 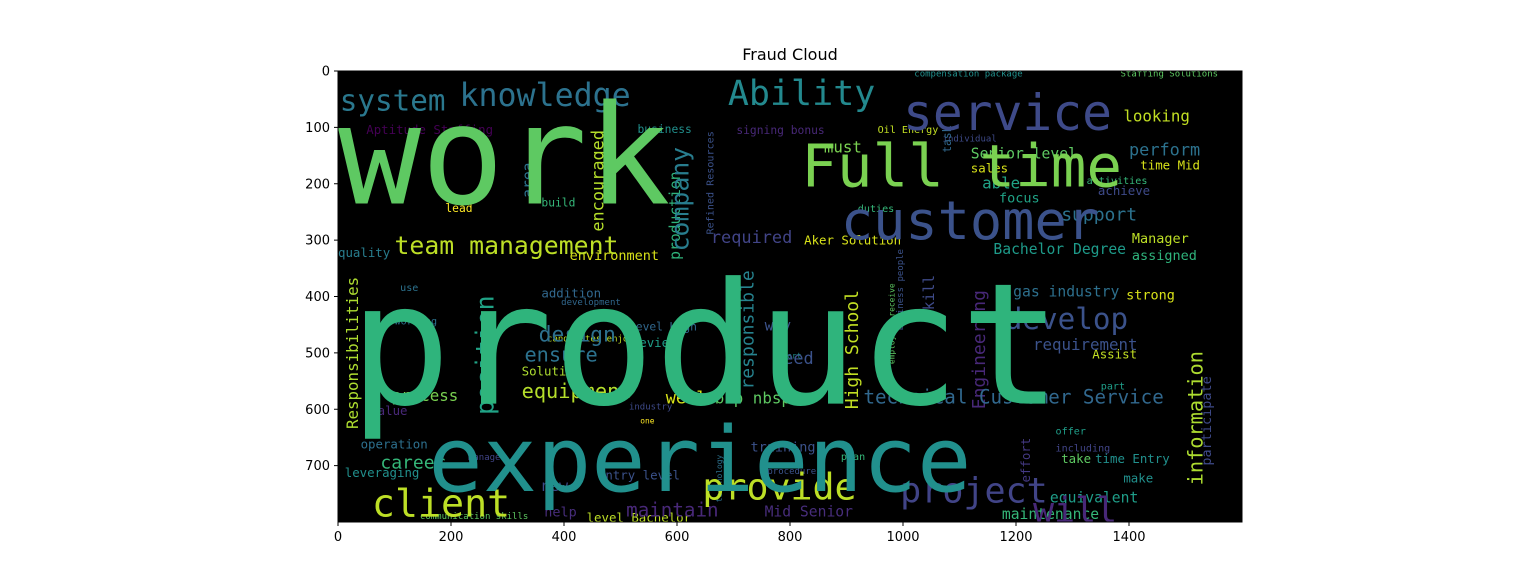 What do you see at coordinates (675, 215) in the screenshot?
I see `cloud-word: production` at bounding box center [675, 215].